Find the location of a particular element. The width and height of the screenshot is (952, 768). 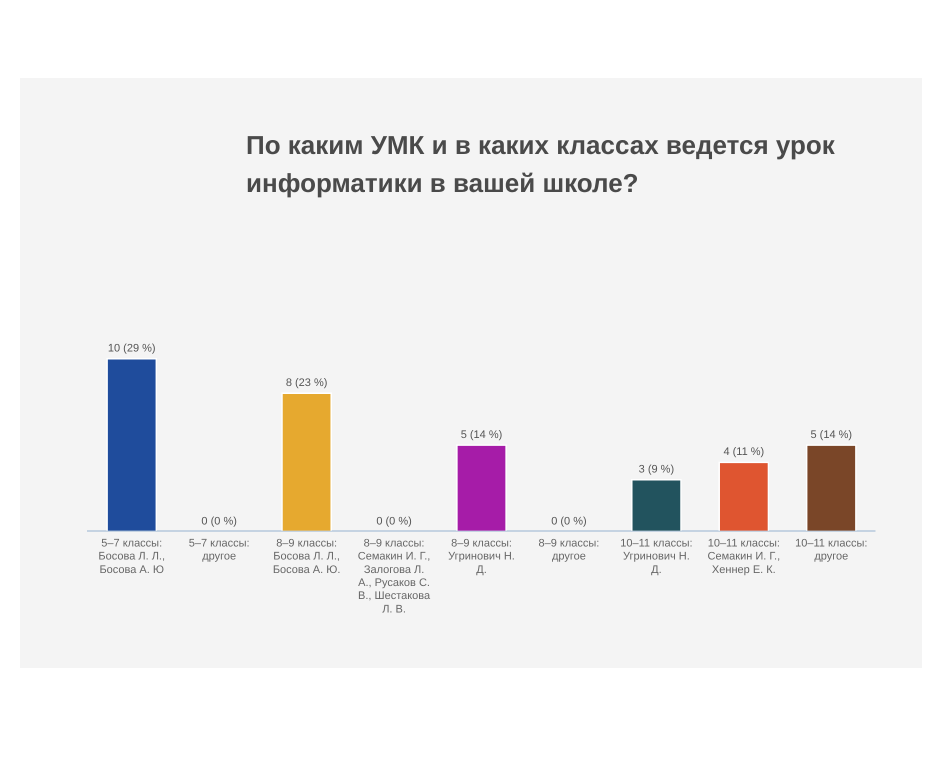

data-label: 10 (29 %) is located at coordinates (132, 348).